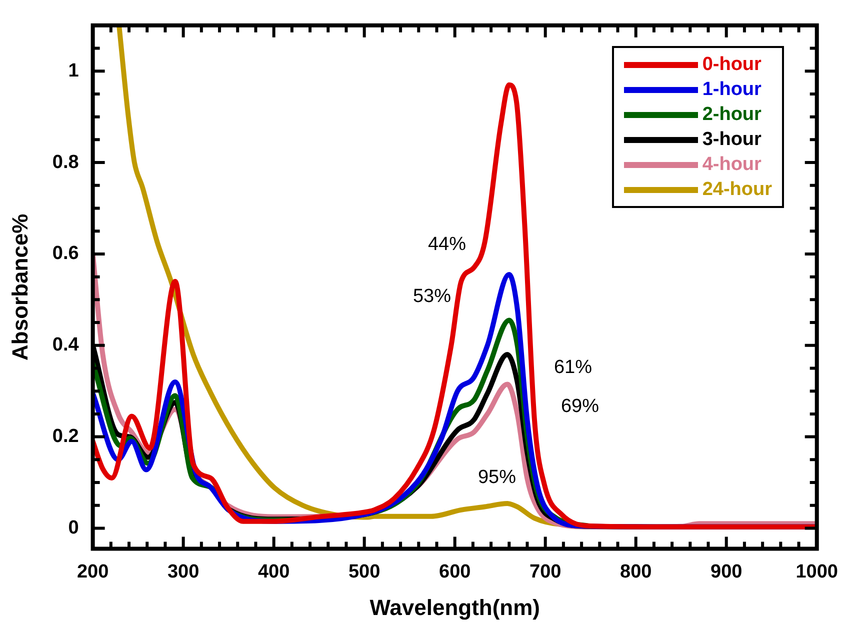  What do you see at coordinates (73, 527) in the screenshot?
I see `y-tick-label: 0` at bounding box center [73, 527].